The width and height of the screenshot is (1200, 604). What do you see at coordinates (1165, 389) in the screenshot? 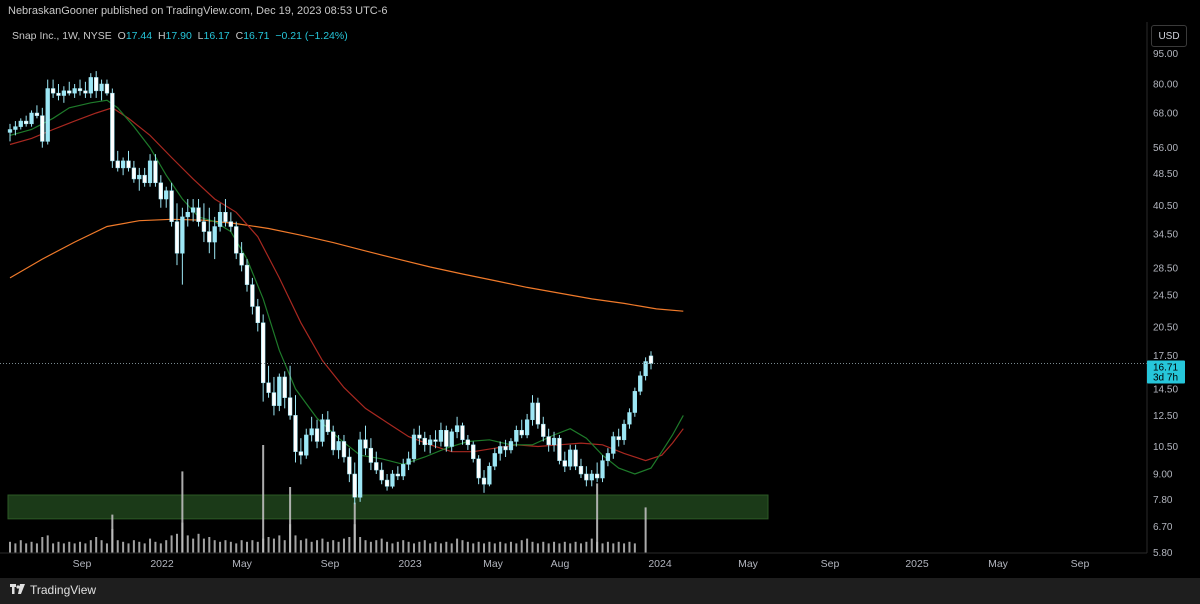
I see `price-tick-label: 14.50` at bounding box center [1165, 389].